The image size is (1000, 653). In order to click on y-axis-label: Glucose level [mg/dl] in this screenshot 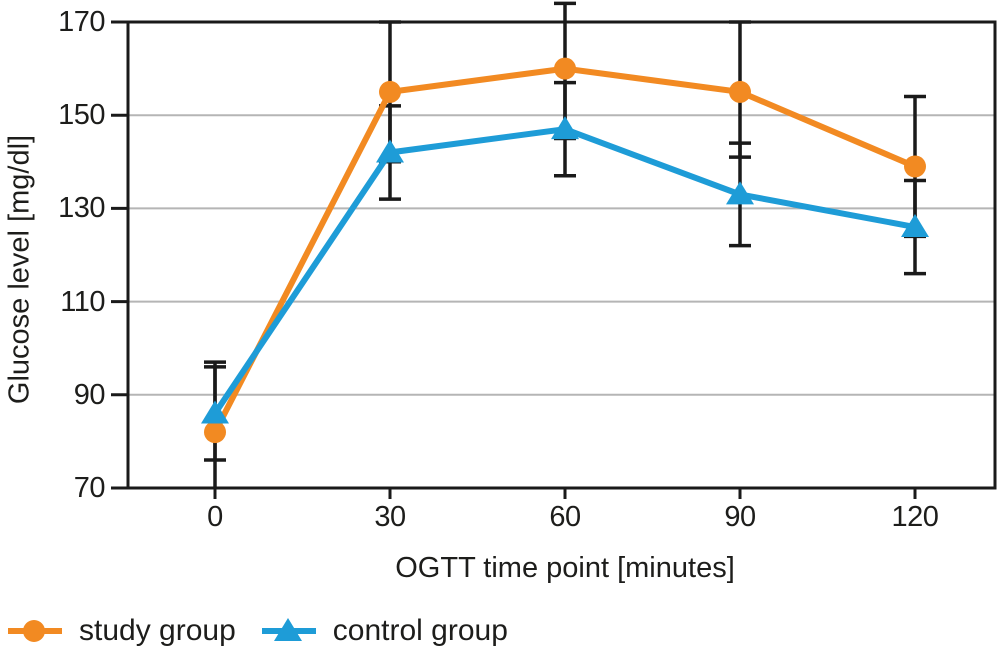, I will do `click(19, 269)`.